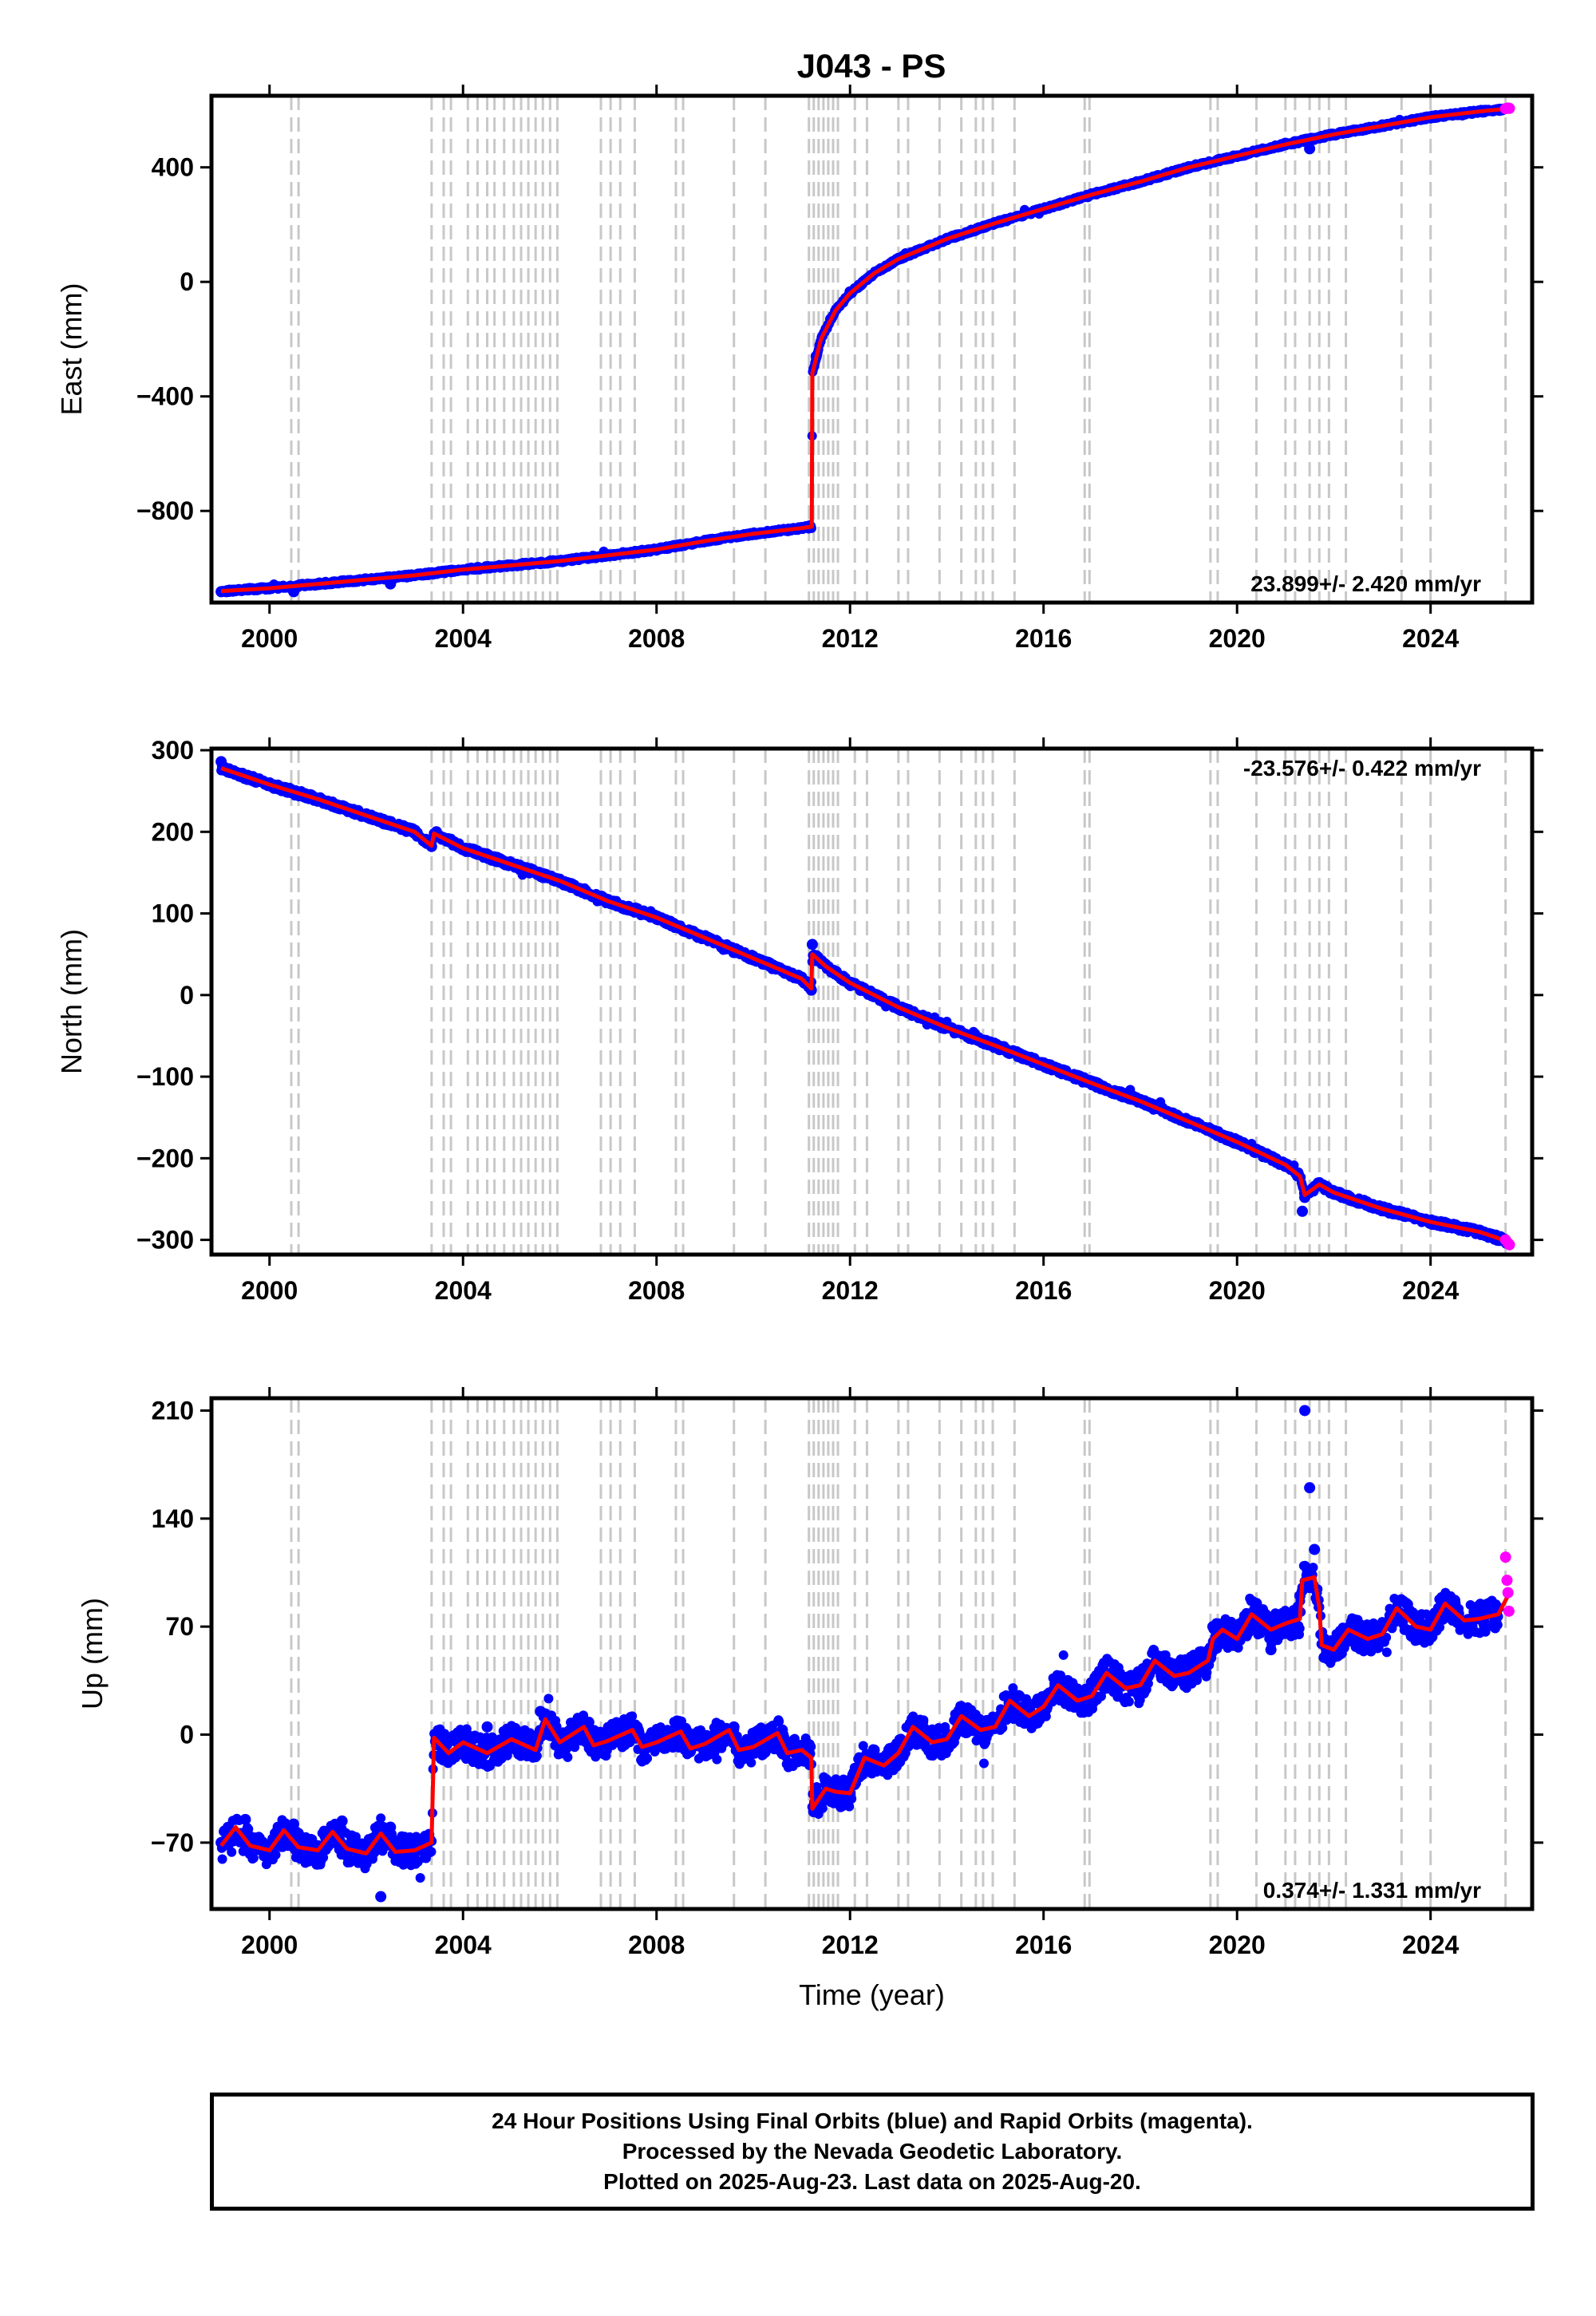 The width and height of the screenshot is (1596, 2316). What do you see at coordinates (165, 510) in the screenshot?
I see `y-tick-label: −800` at bounding box center [165, 510].